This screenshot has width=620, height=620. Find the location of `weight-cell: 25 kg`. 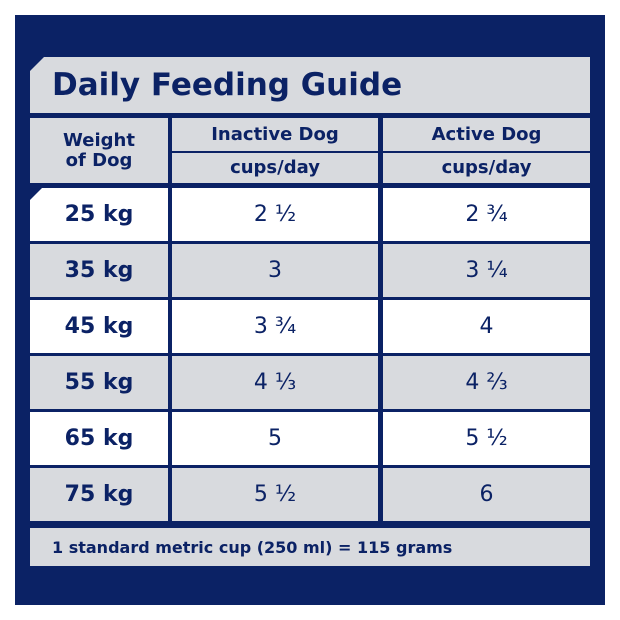

weight-cell: 25 kg is located at coordinates (99, 214).